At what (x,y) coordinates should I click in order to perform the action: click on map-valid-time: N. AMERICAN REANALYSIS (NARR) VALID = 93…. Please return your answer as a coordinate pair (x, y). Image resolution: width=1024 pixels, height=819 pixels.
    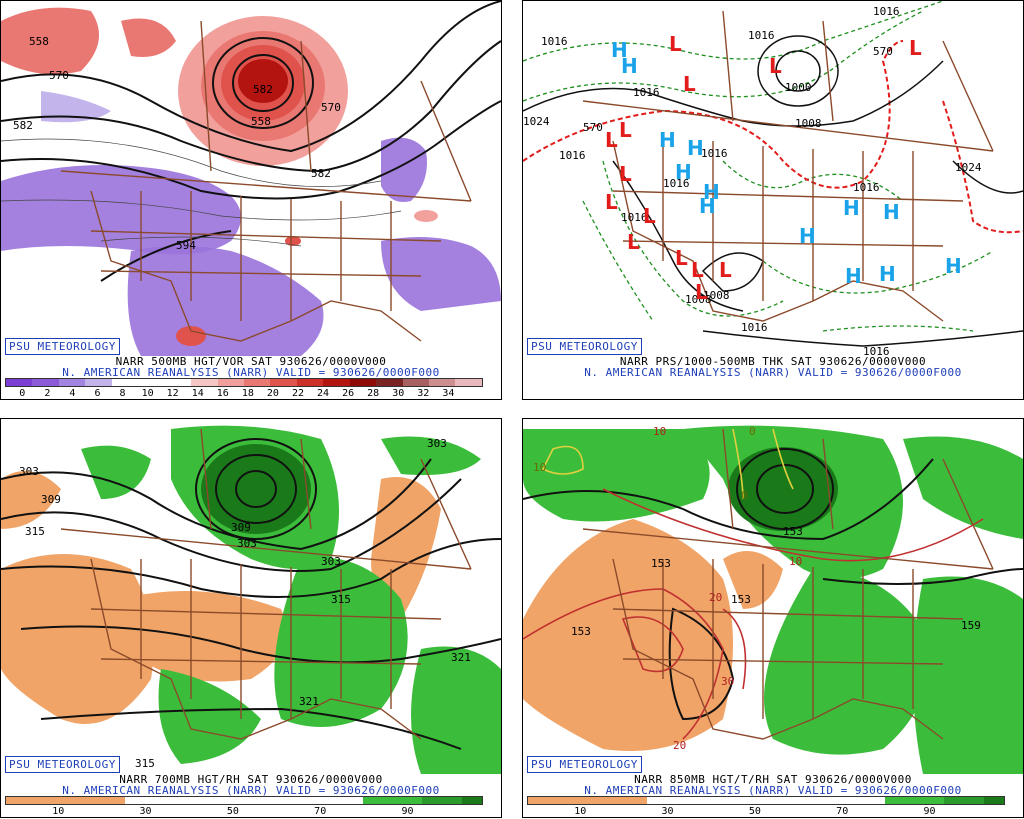
    Looking at the image, I should click on (251, 790).